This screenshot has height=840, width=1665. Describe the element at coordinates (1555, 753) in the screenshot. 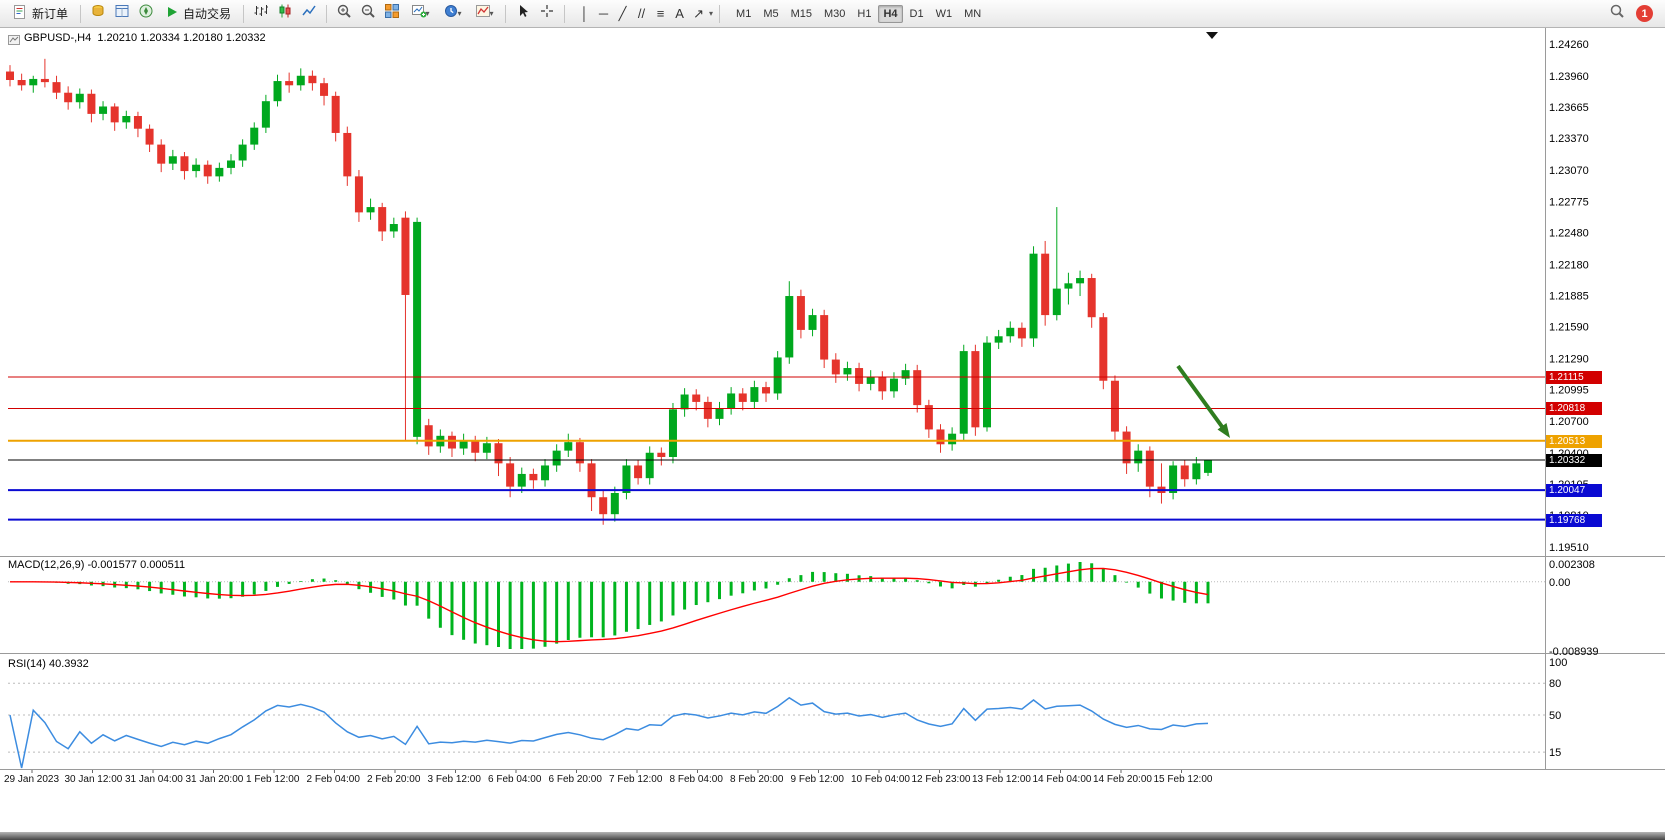

I see `svg-text: 15` at that location.